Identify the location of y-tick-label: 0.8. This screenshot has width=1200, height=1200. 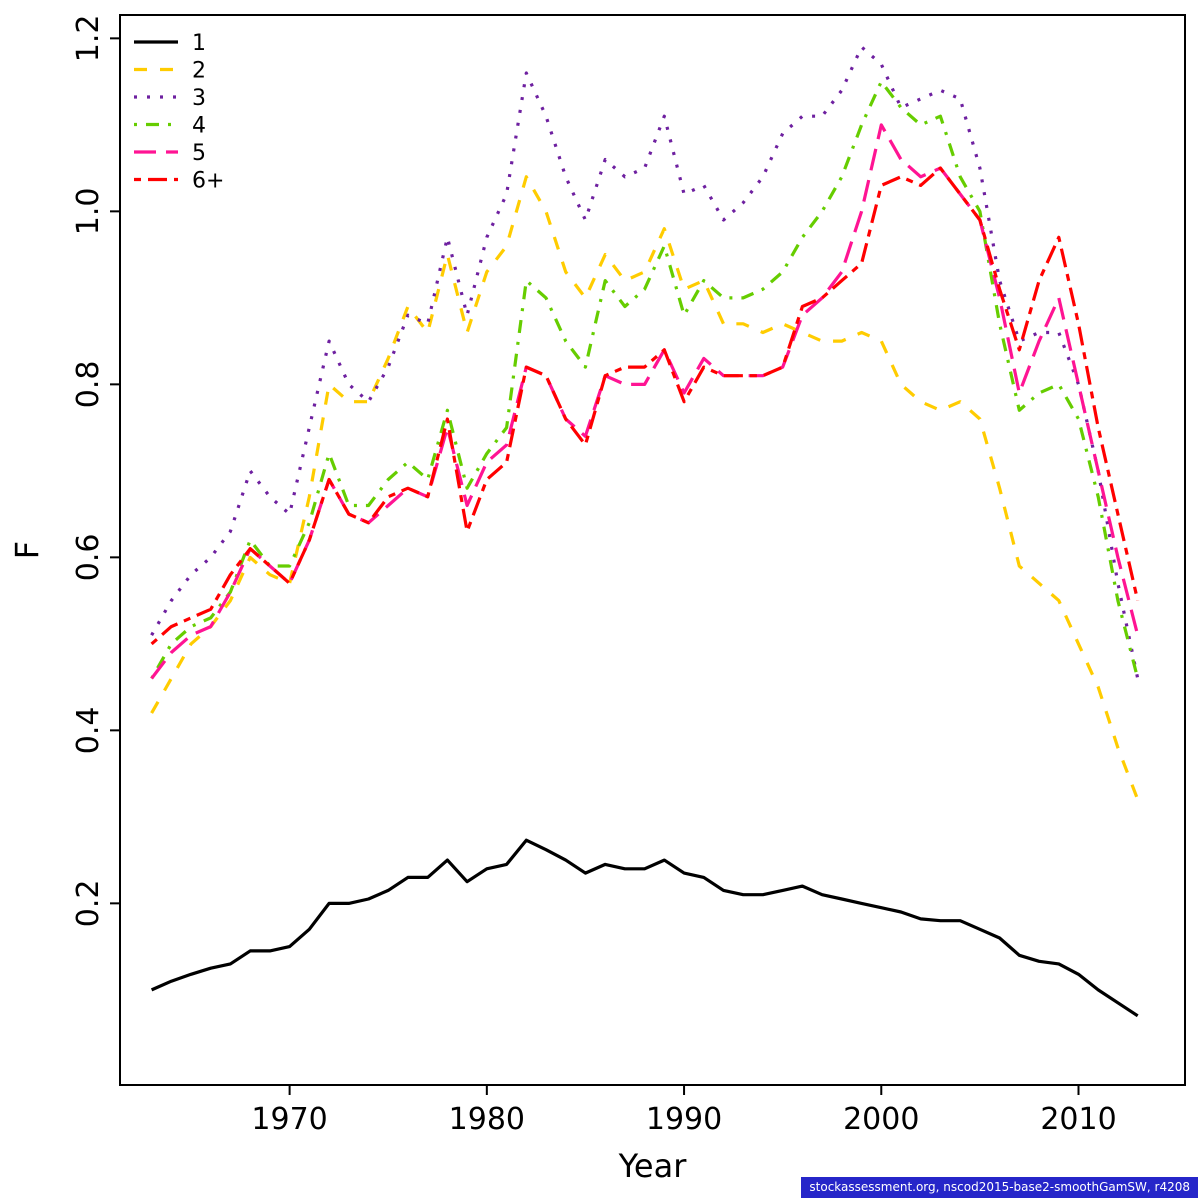
(88, 384).